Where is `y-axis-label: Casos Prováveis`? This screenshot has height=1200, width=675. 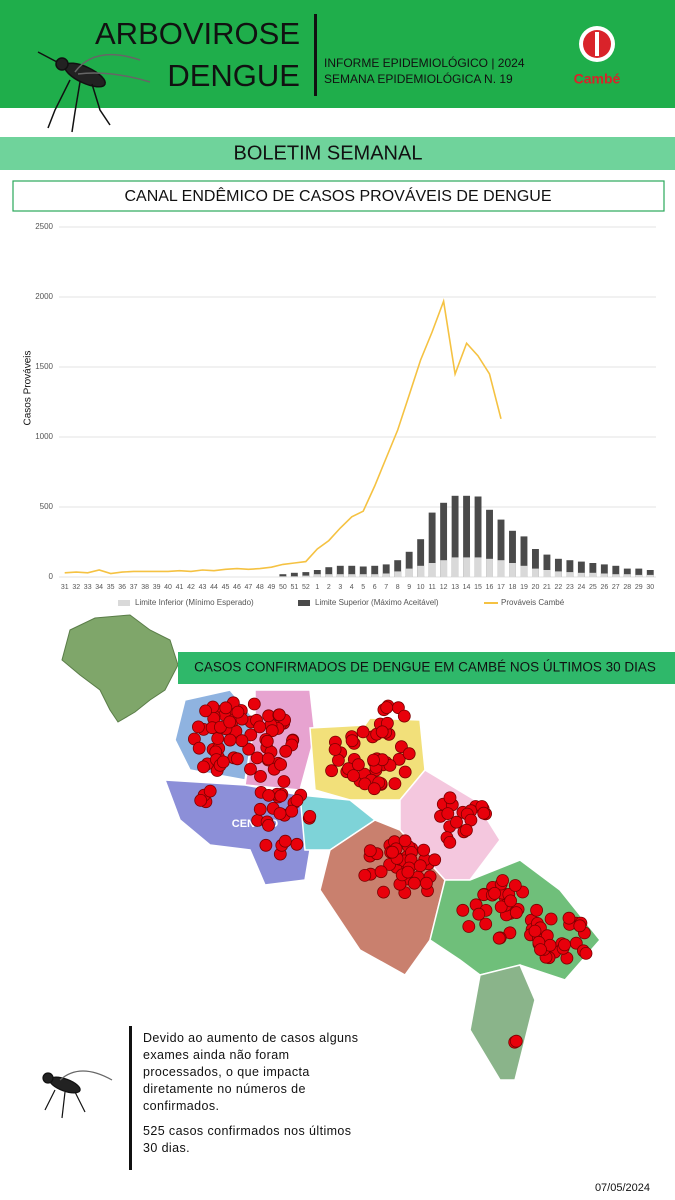
y-axis-label: Casos Prováveis is located at coordinates (28, 387).